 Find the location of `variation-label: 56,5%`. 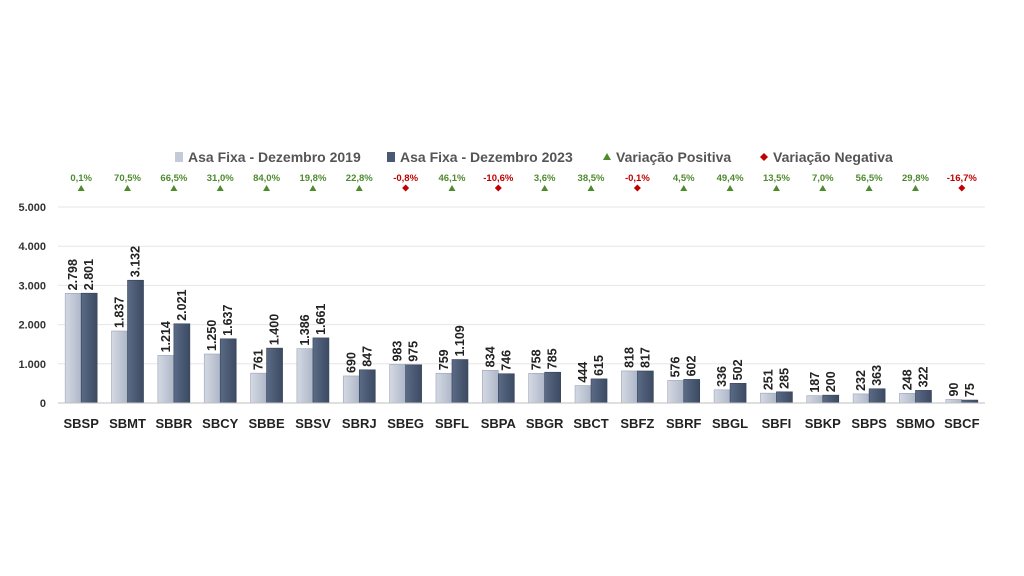

variation-label: 56,5% is located at coordinates (869, 178).